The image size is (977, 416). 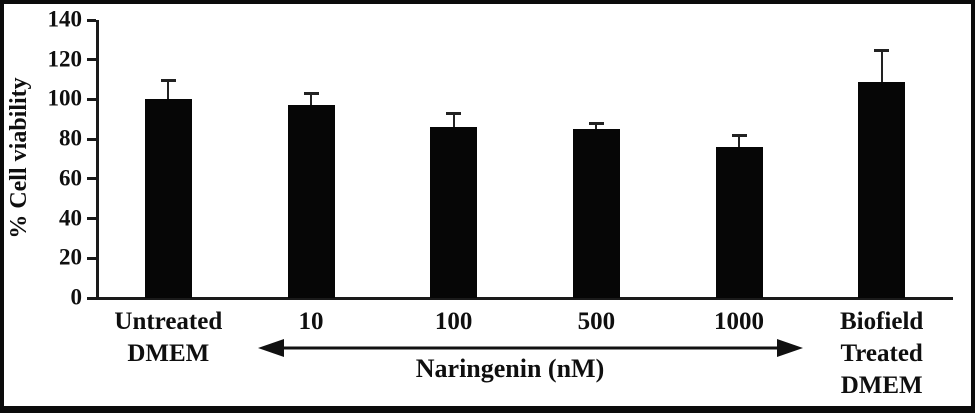 What do you see at coordinates (76, 297) in the screenshot?
I see `y-tick-label: 0` at bounding box center [76, 297].